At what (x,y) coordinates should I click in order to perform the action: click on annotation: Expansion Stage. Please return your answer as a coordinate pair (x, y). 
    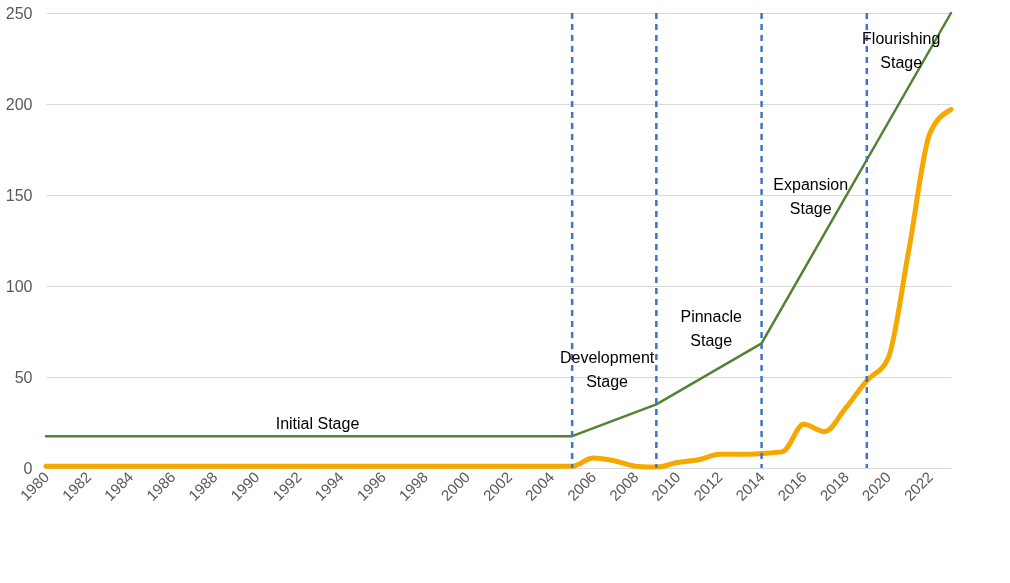
    Looking at the image, I should click on (811, 196).